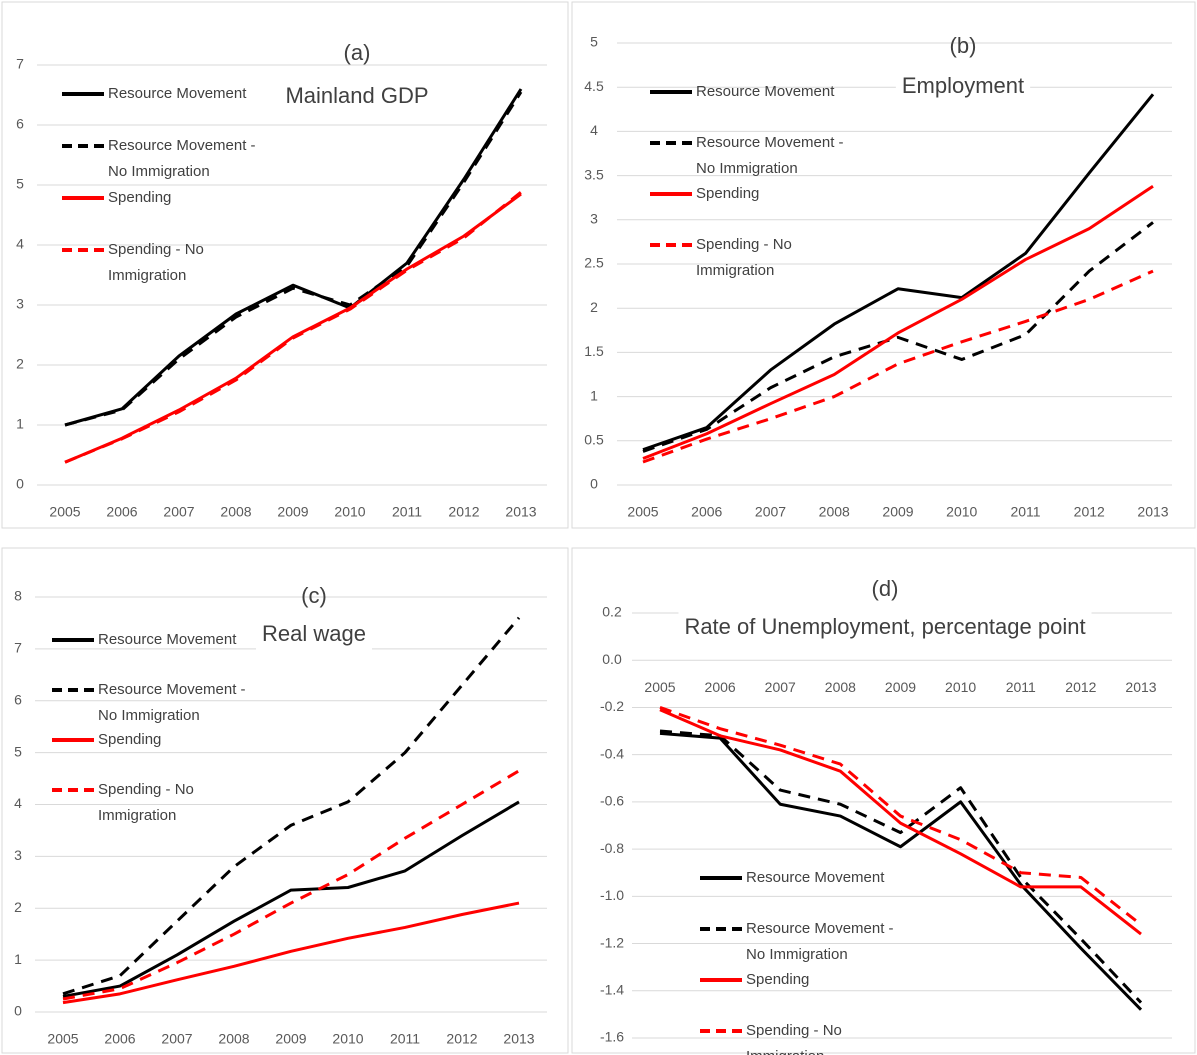  What do you see at coordinates (612, 612) in the screenshot?
I see `y-tick-label: 0.2` at bounding box center [612, 612].